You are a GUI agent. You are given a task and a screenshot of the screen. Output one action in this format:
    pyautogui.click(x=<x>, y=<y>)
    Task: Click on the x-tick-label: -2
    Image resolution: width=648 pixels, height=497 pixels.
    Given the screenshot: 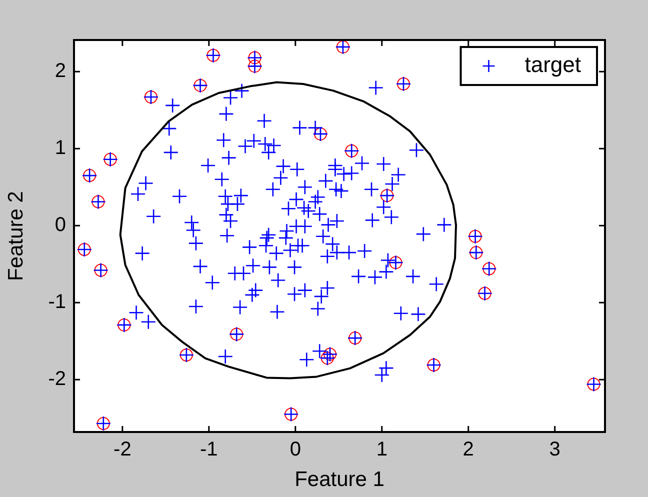 What is the action you would take?
    pyautogui.click(x=123, y=449)
    